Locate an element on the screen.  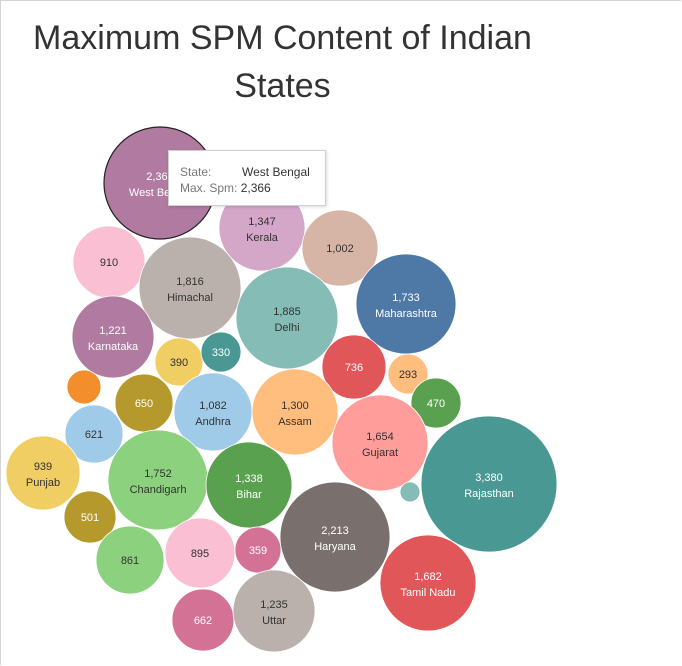
bubble-value-label: 2,213 is located at coordinates (335, 531).